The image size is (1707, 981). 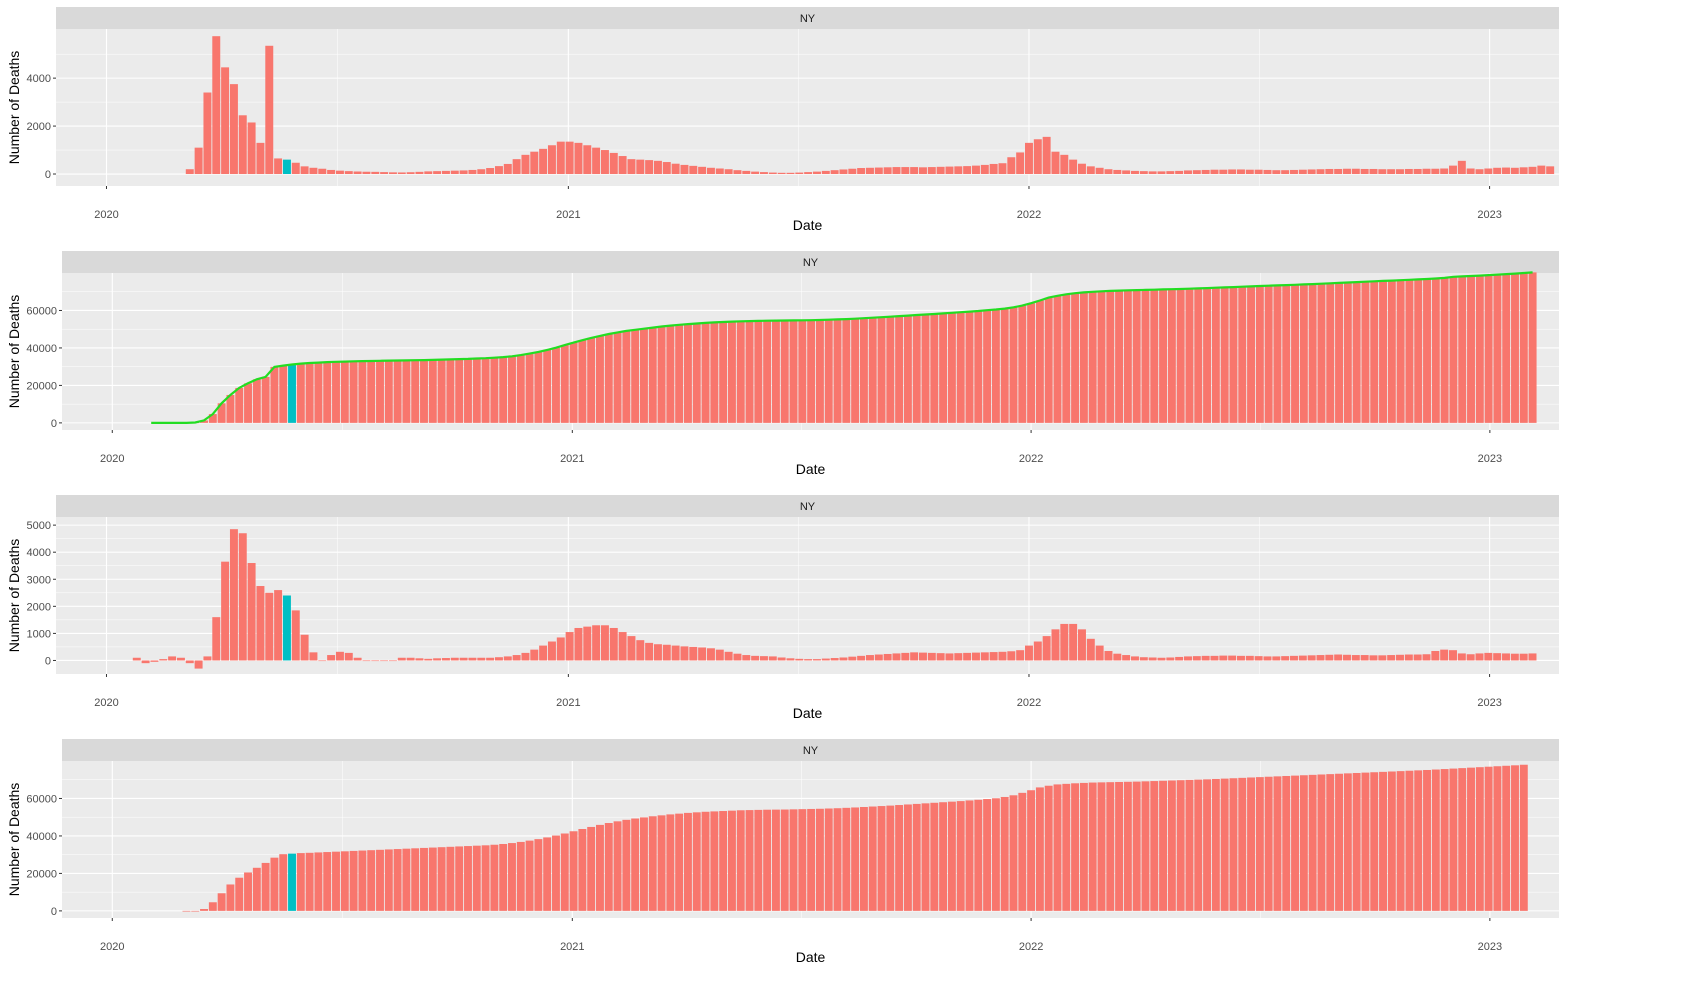 What do you see at coordinates (112, 947) in the screenshot?
I see `x-tick-label: 2020` at bounding box center [112, 947].